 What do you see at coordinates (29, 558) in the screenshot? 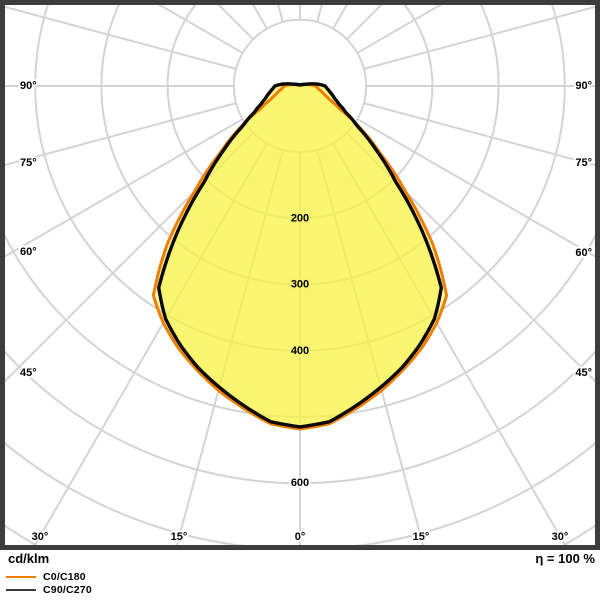
I see `unit-label: cd/klm` at bounding box center [29, 558].